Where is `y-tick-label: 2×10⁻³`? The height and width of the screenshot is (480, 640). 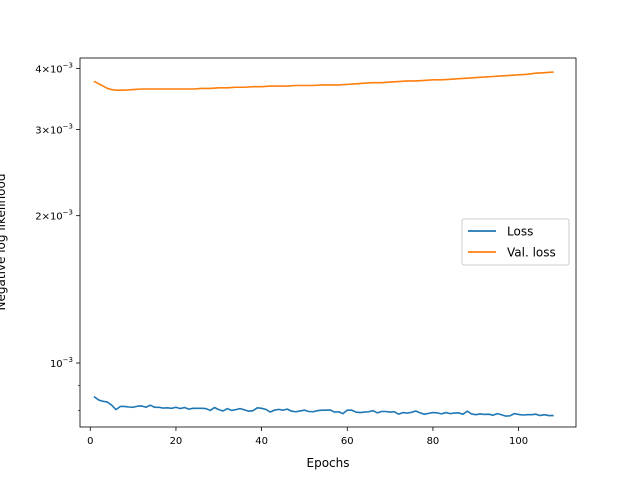 y-tick-label: 2×10⁻³ is located at coordinates (54, 216).